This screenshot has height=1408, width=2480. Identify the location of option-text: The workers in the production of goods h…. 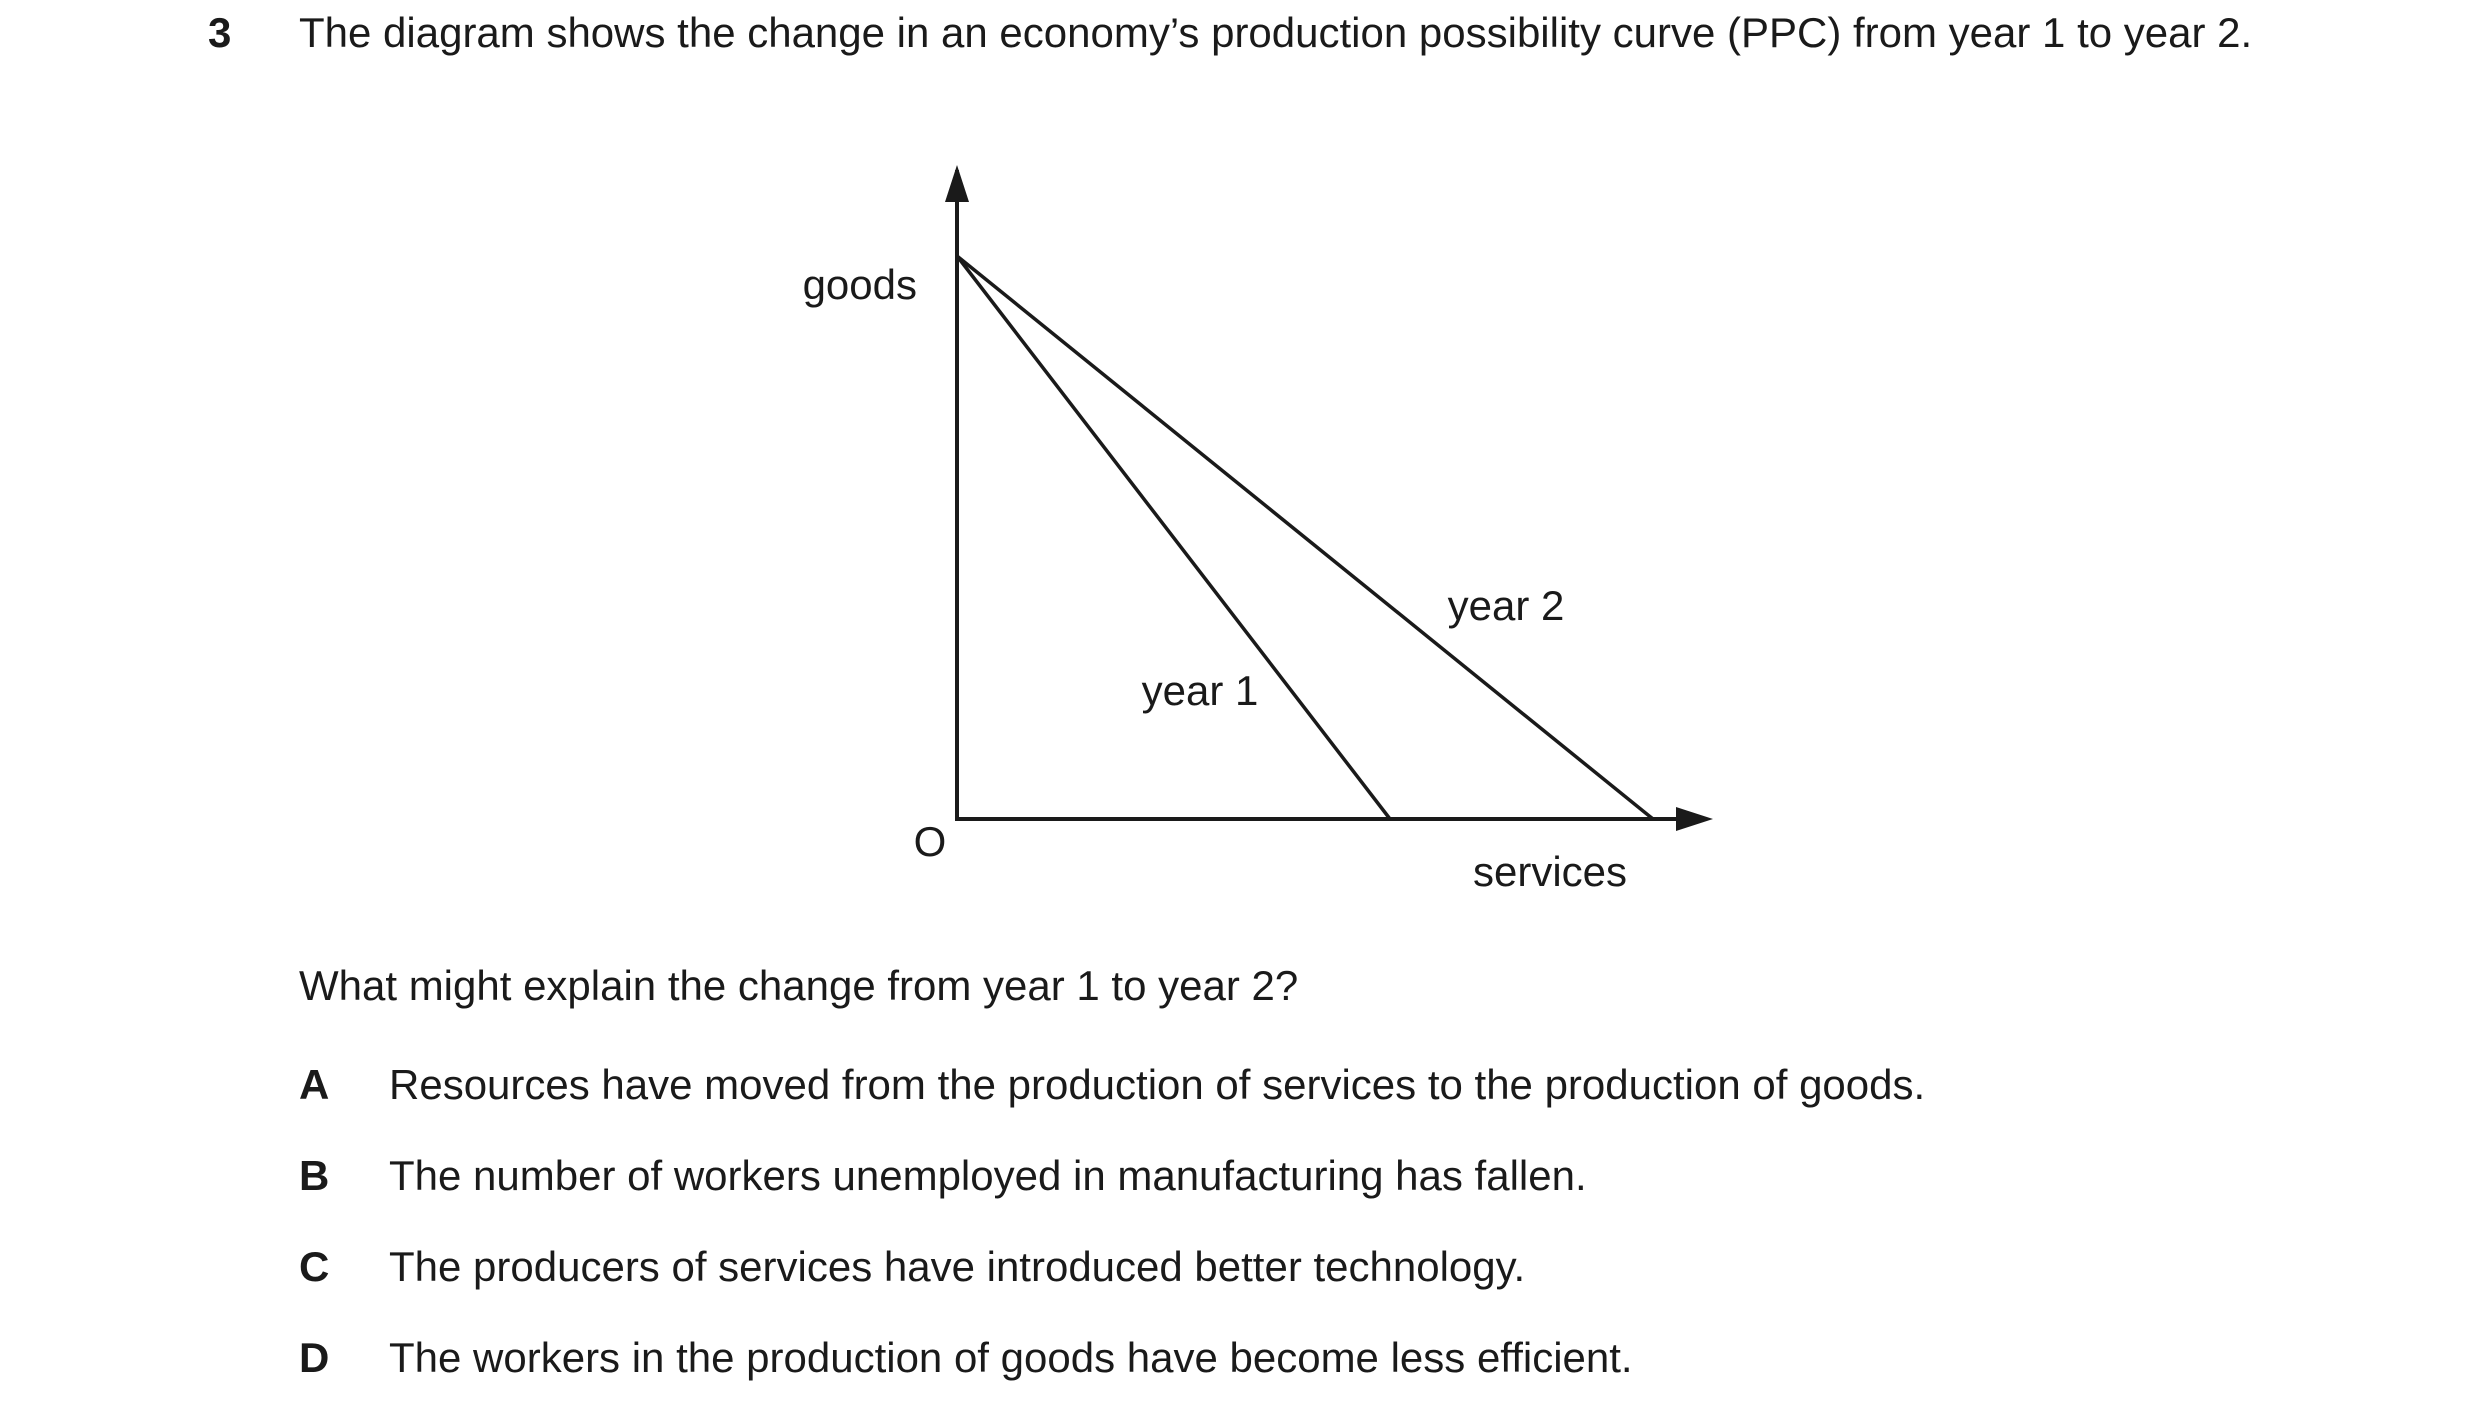
(1011, 1357).